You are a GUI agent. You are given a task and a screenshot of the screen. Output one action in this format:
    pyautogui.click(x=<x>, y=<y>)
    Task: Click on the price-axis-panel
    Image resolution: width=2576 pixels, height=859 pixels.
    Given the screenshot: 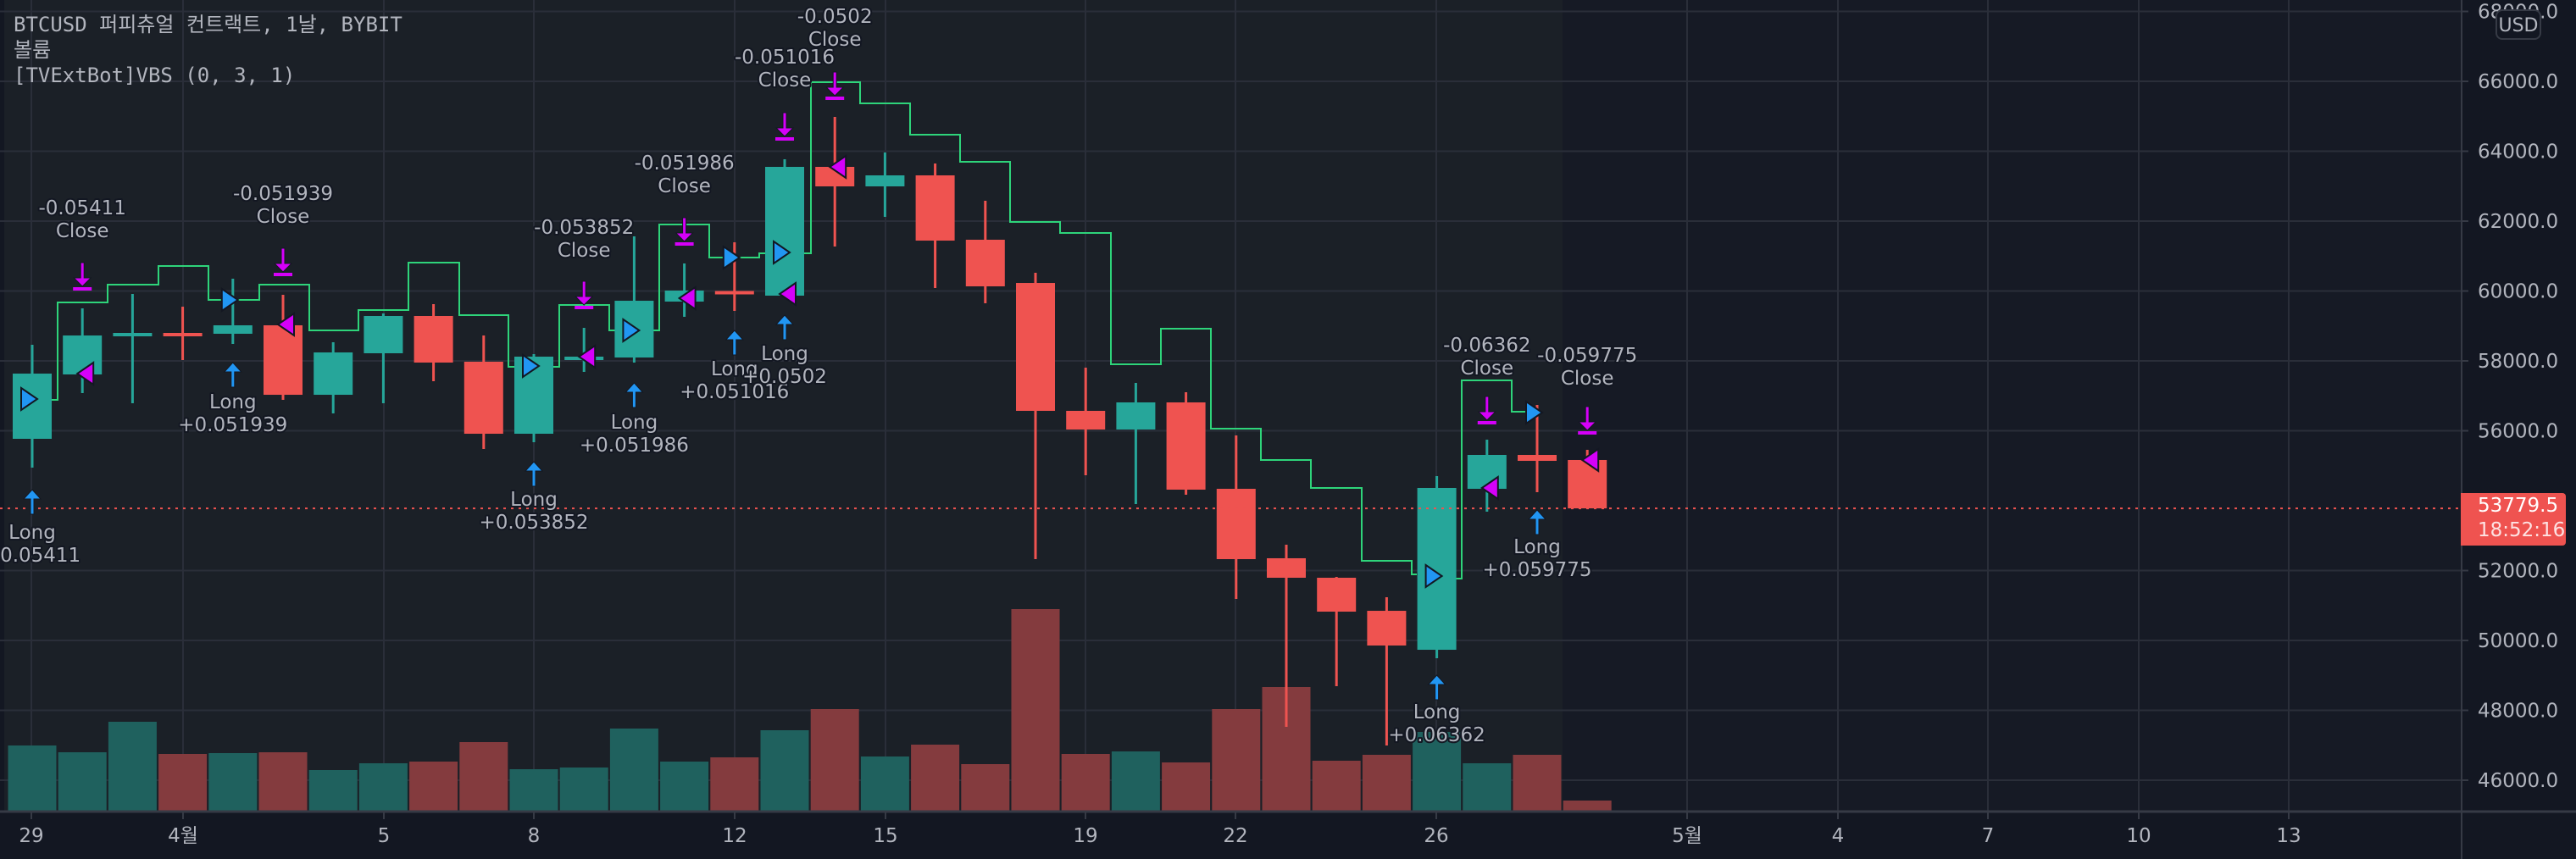 What is the action you would take?
    pyautogui.click(x=2519, y=429)
    